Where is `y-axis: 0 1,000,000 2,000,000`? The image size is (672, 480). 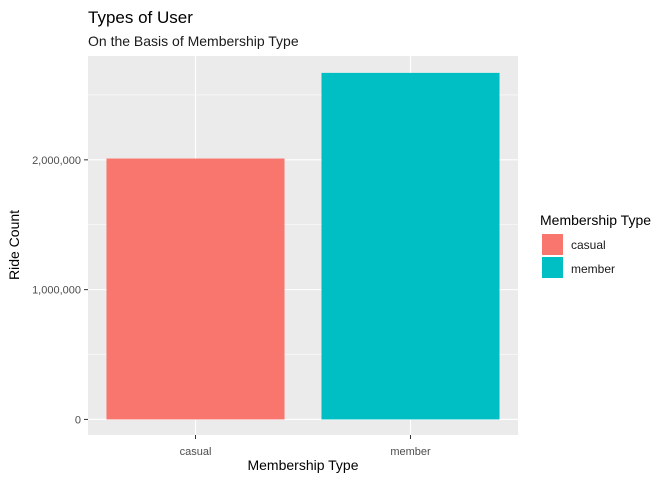 y-axis: 0 1,000,000 2,000,000 is located at coordinates (60, 290).